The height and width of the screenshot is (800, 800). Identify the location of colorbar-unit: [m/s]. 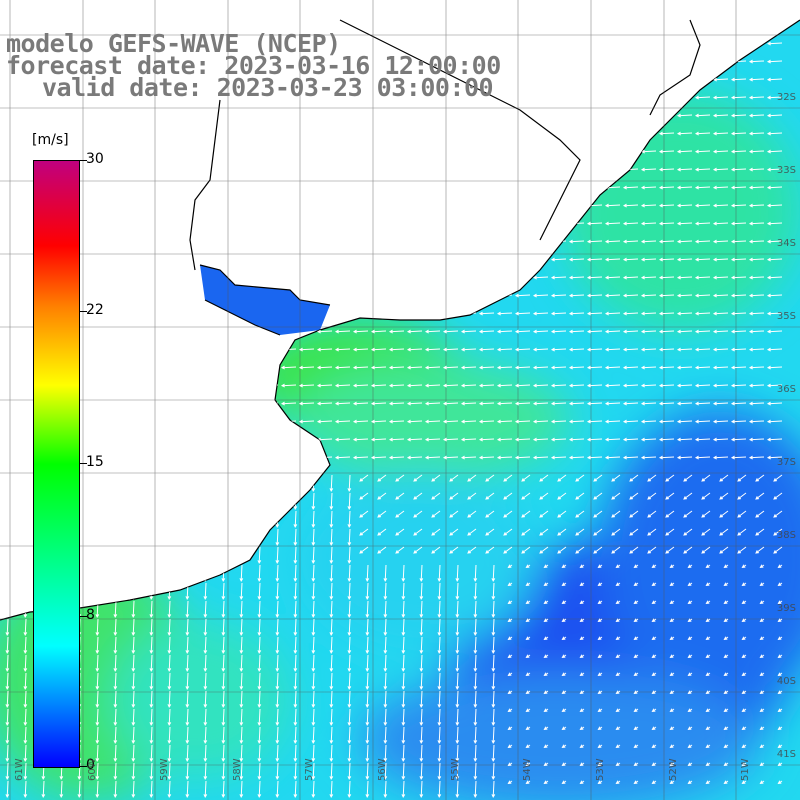
(50, 140).